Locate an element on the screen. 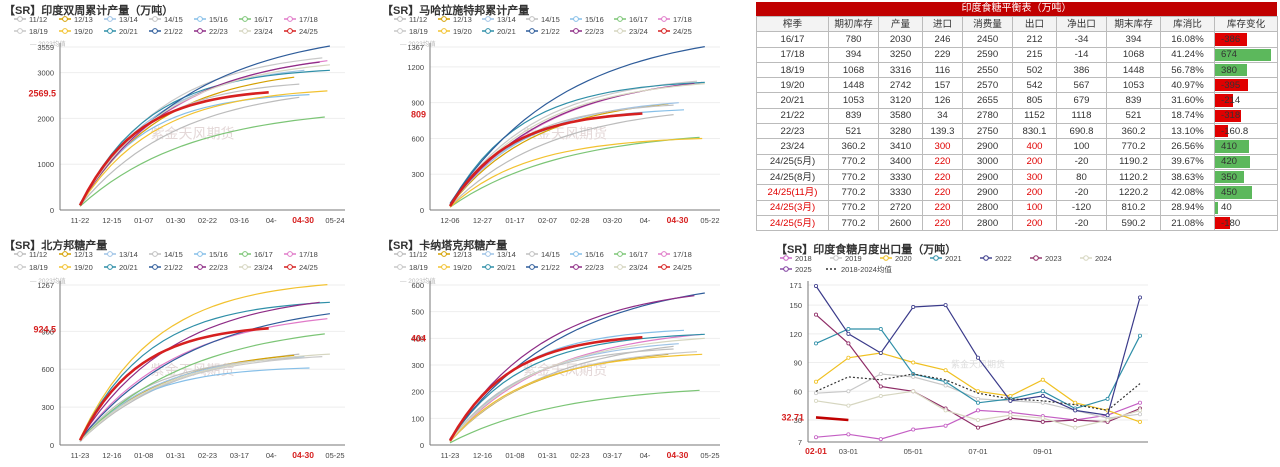 This screenshot has width=1280, height=467. table-row: 21/22 839 3580 34 2780 1152 1118 521 18.74% -318 is located at coordinates (1017, 116).